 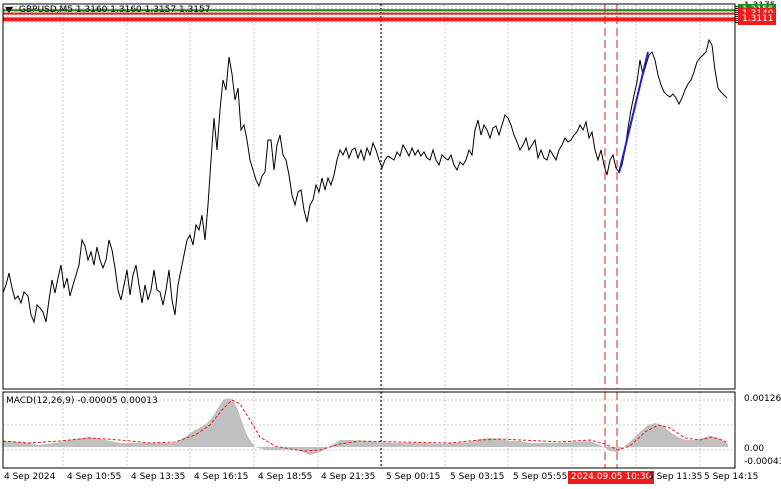 I want to click on time-axis-label: 5 Sep 05:55, so click(x=540, y=477).